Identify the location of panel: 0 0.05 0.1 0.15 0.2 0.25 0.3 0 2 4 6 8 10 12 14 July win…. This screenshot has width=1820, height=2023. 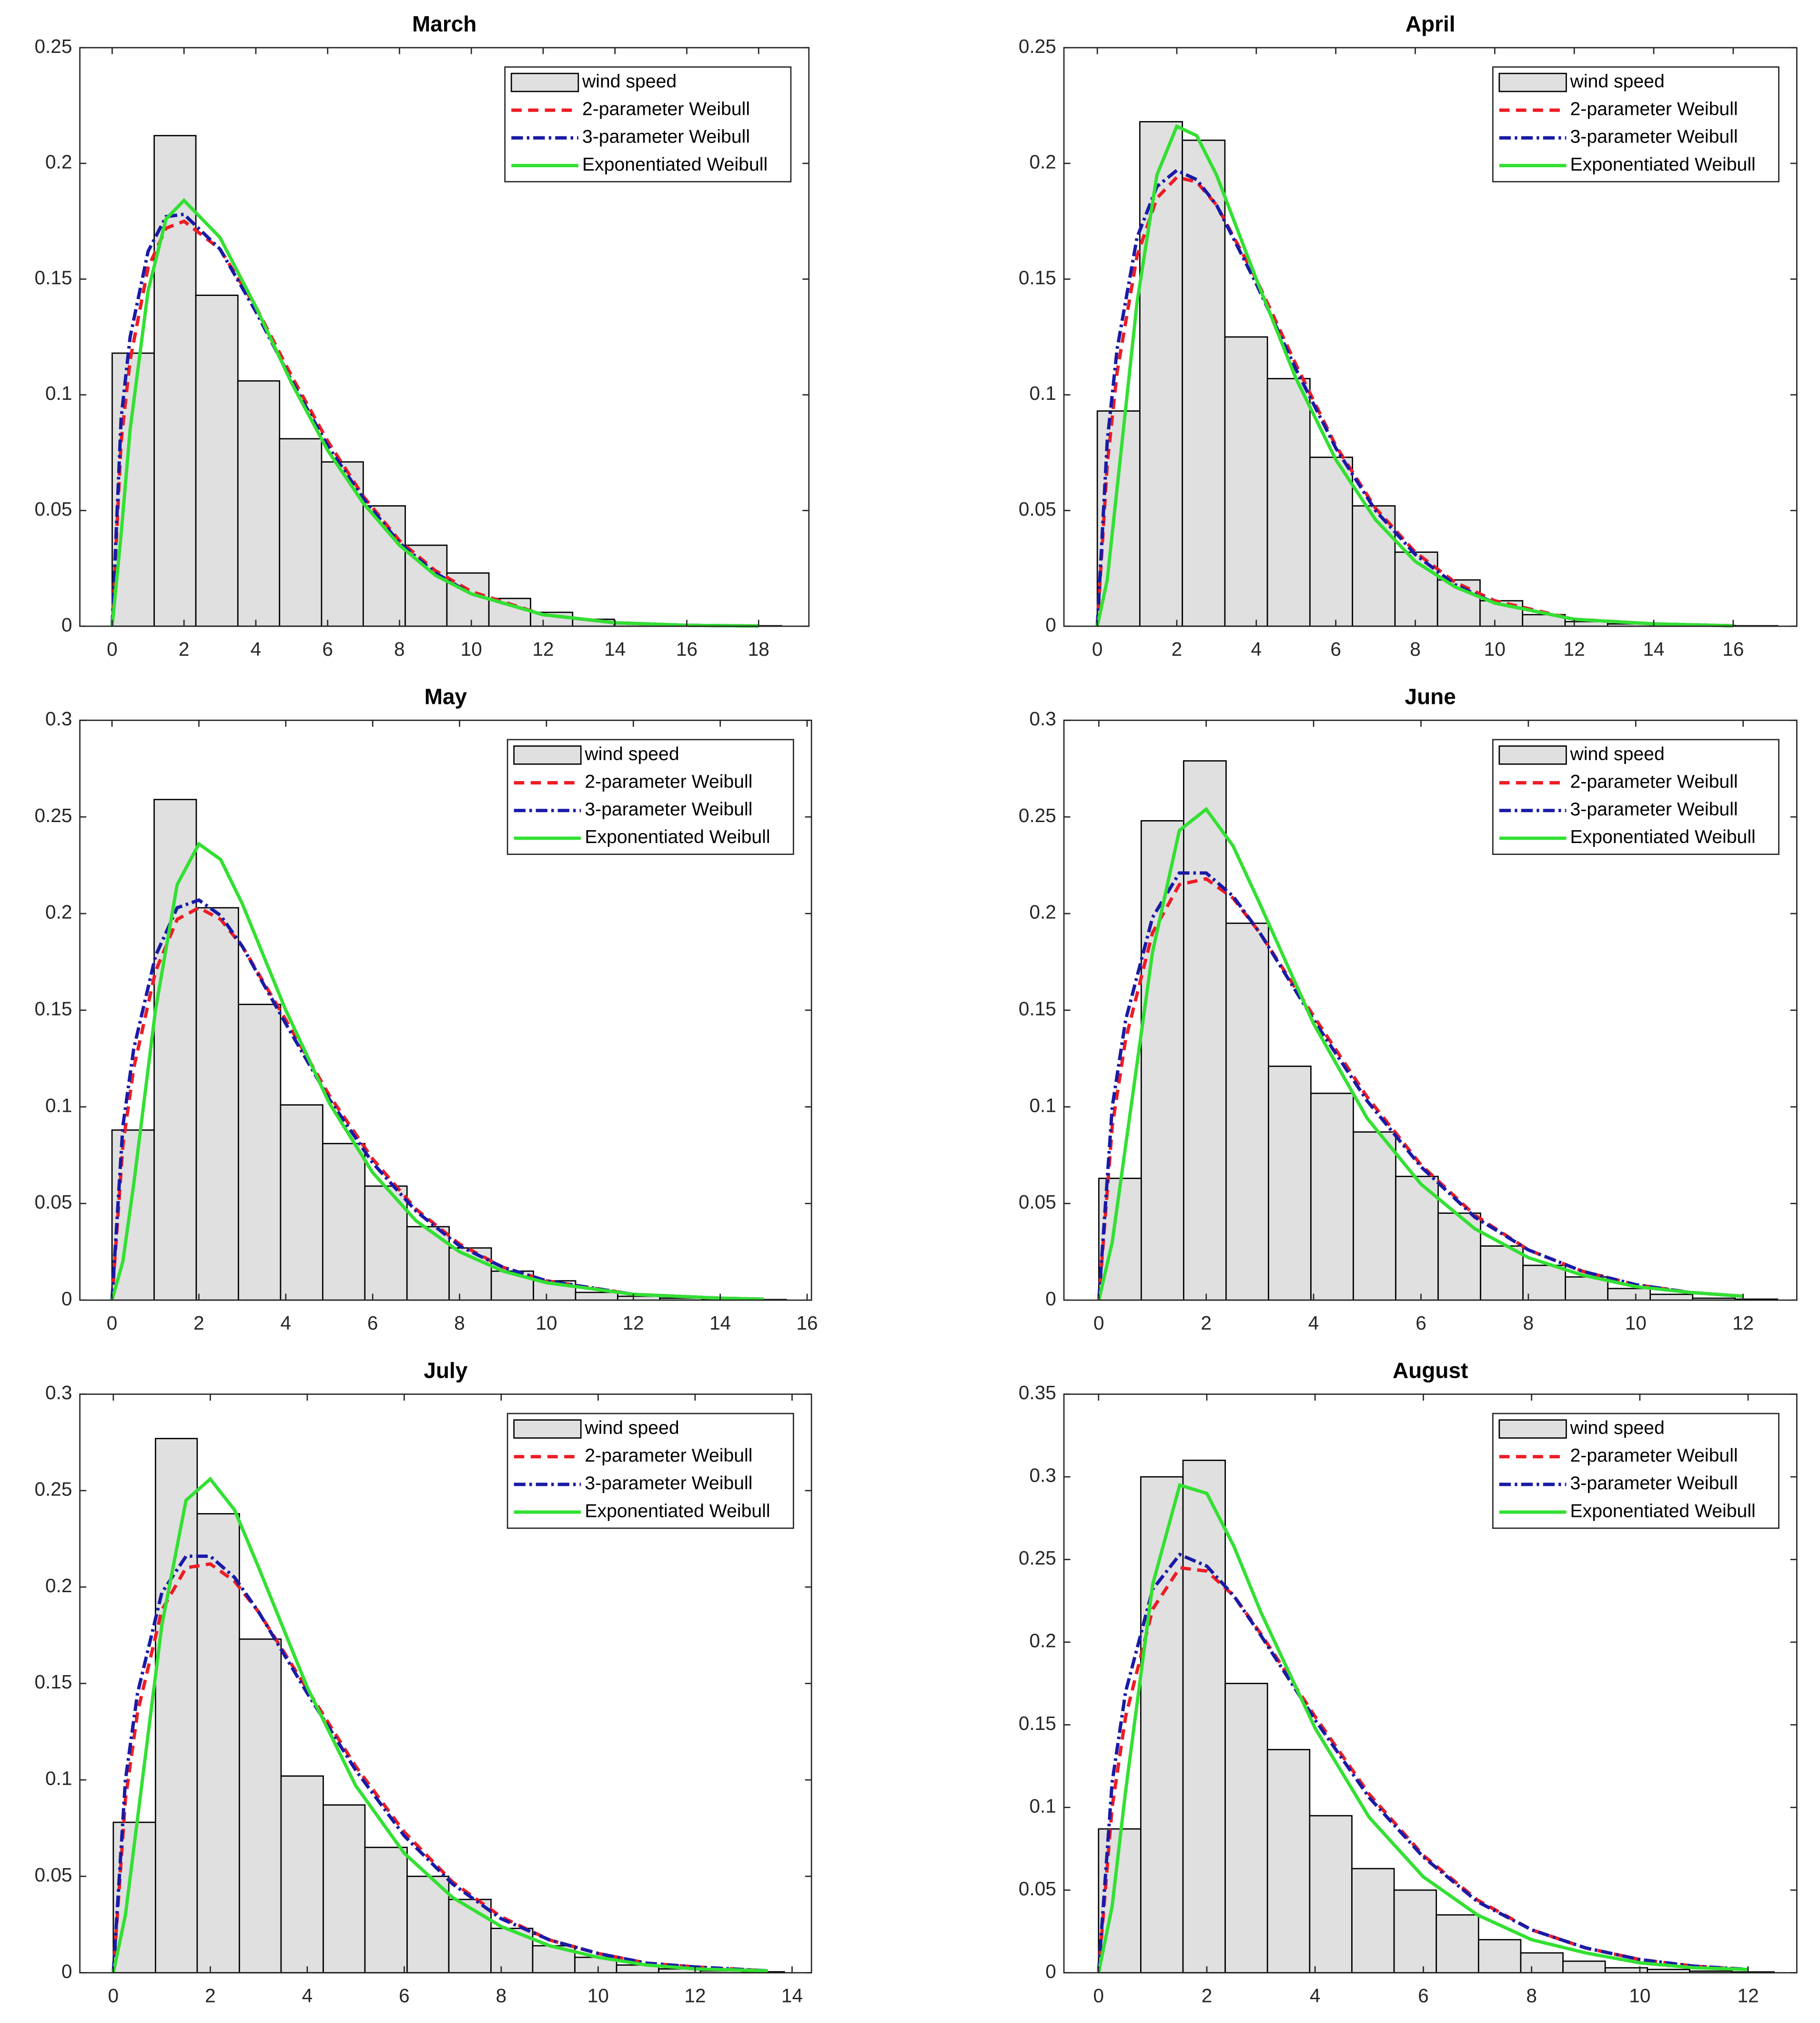
(423, 1682).